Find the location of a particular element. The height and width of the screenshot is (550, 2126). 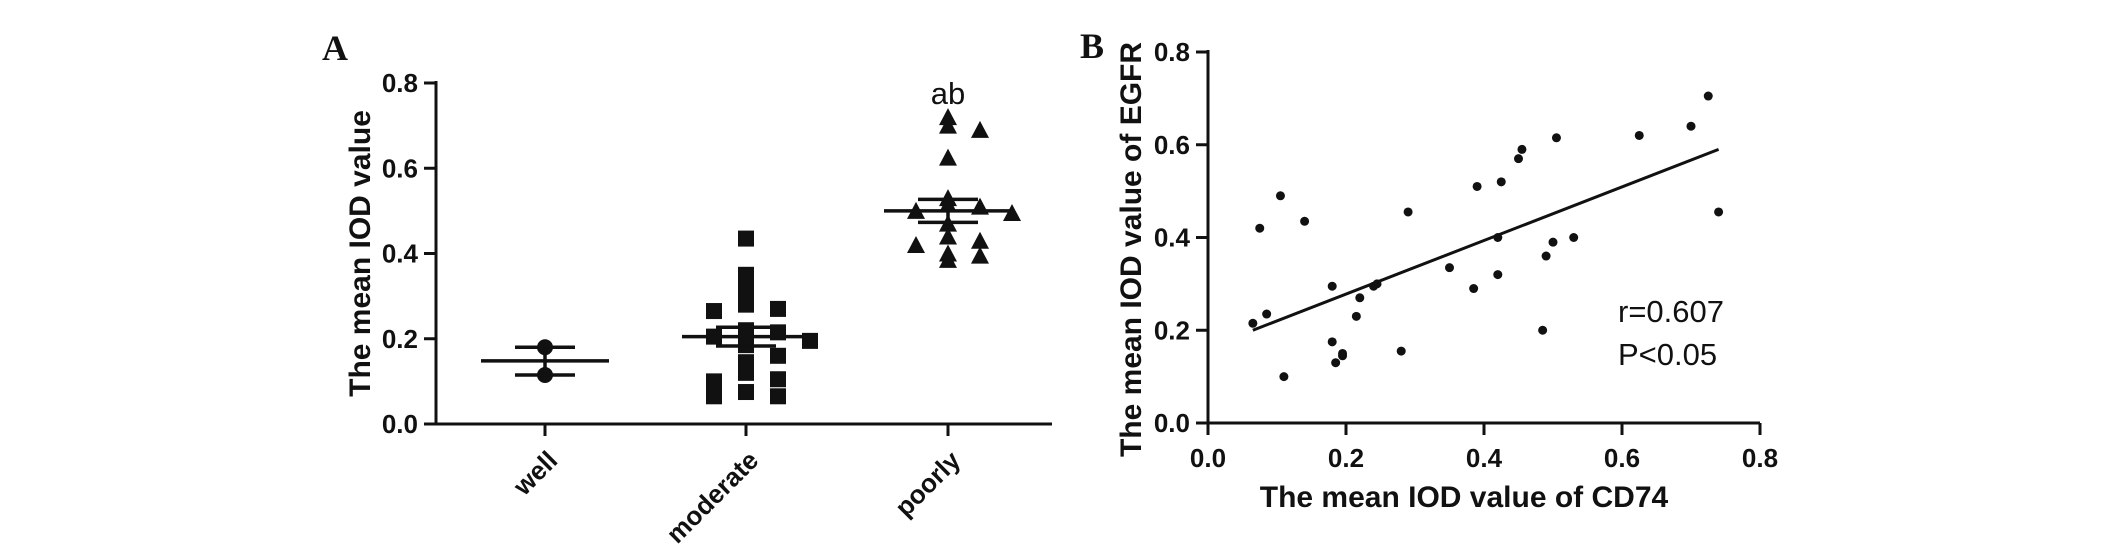

x-tick-label: 0.0 is located at coordinates (1208, 458).